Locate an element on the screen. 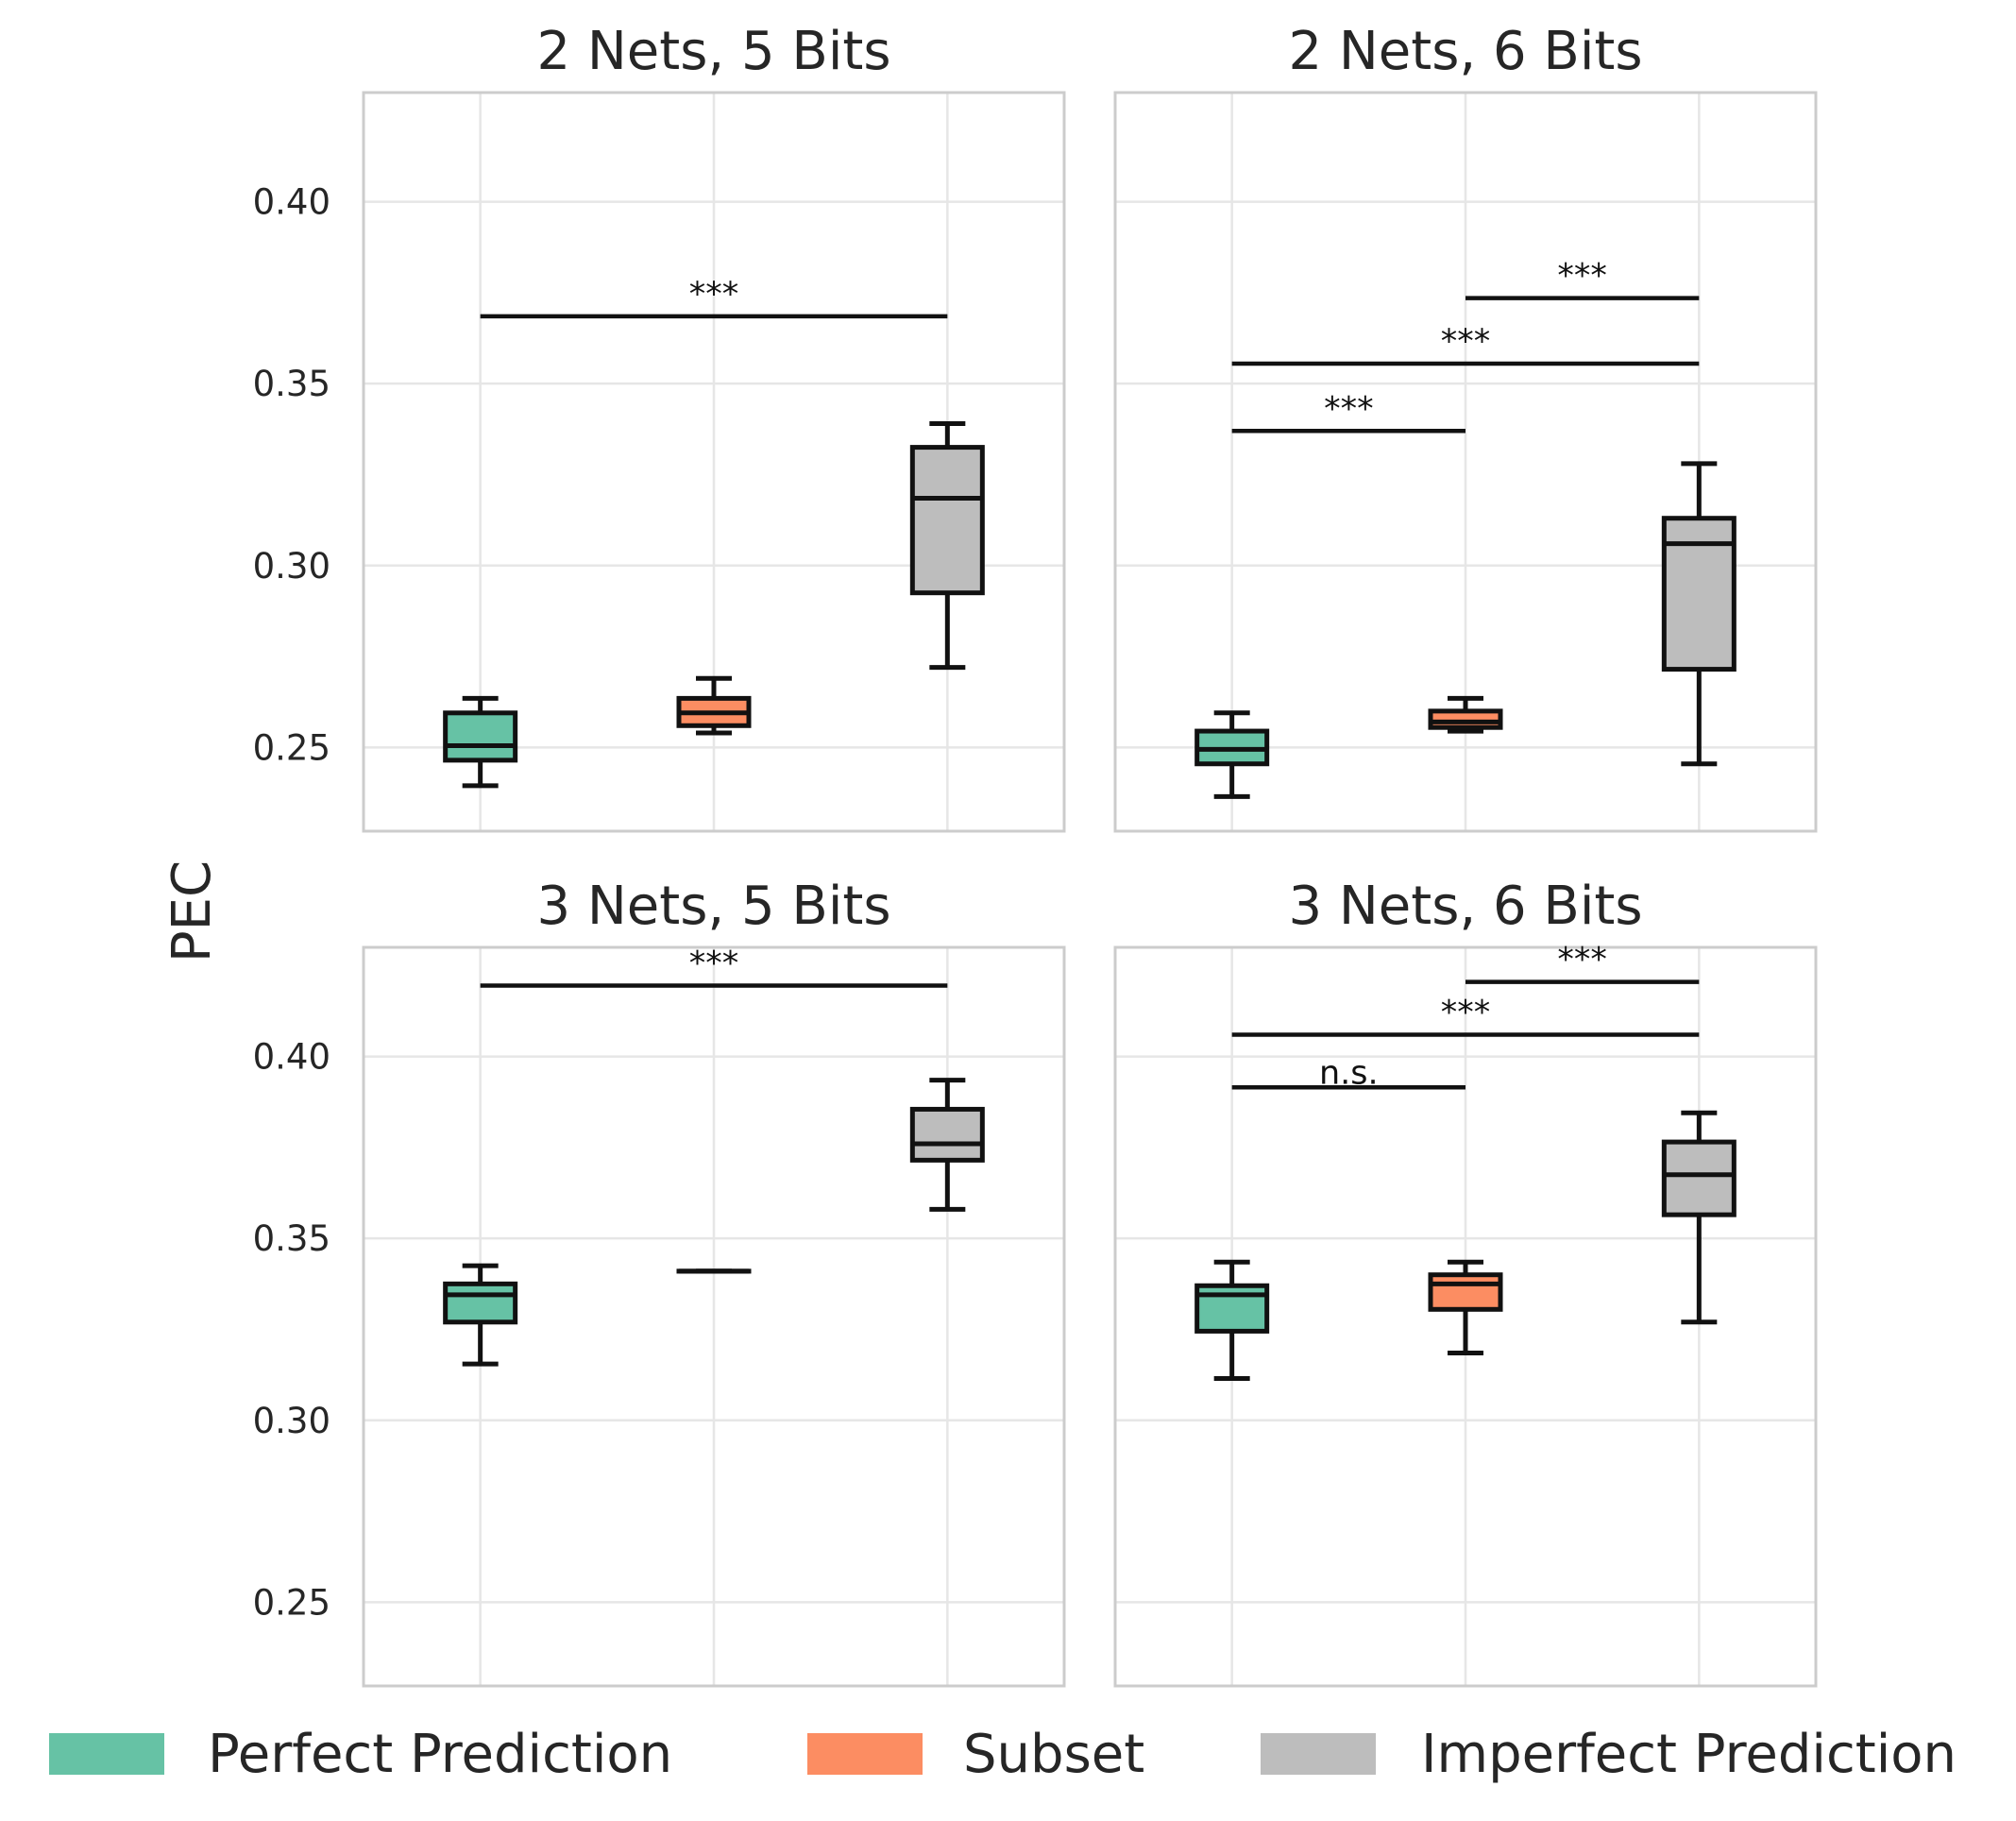 Image resolution: width=2016 pixels, height=1821 pixels. legend-label: Subset is located at coordinates (1053, 1754).